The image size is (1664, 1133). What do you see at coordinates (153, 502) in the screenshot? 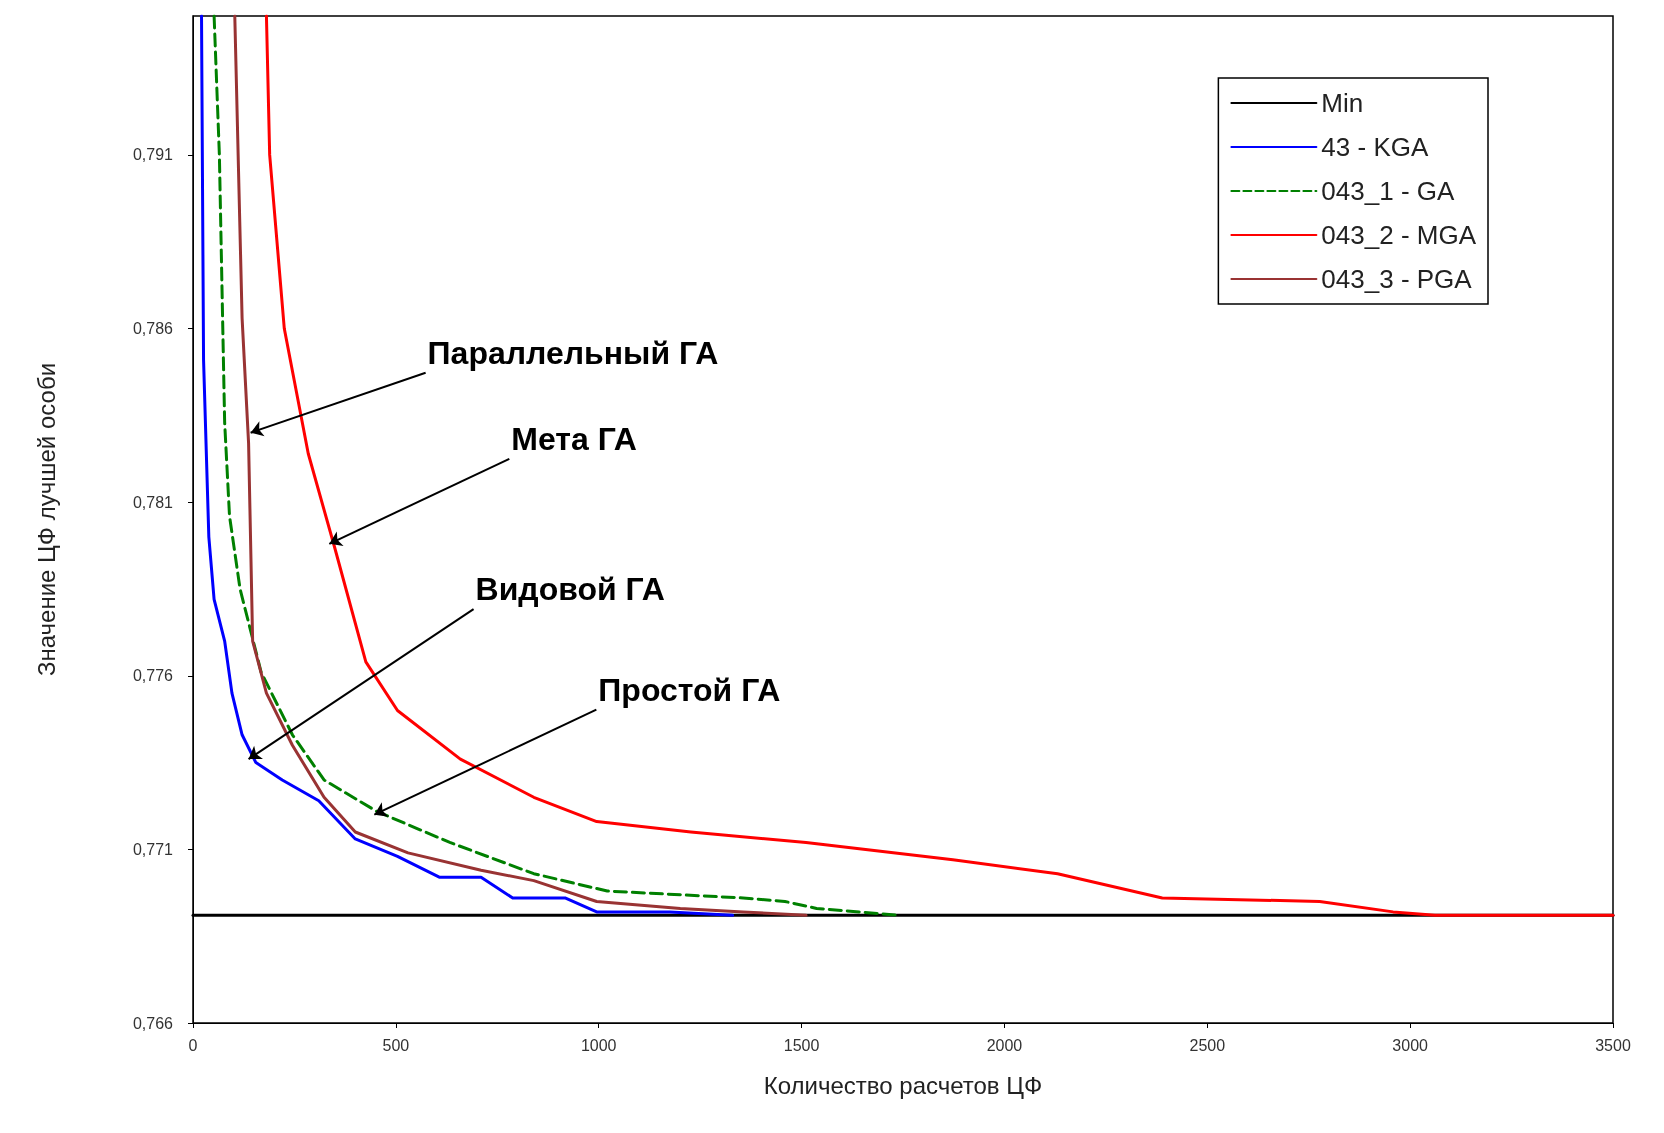
I see `y-tick-label: 0,781` at bounding box center [153, 502].